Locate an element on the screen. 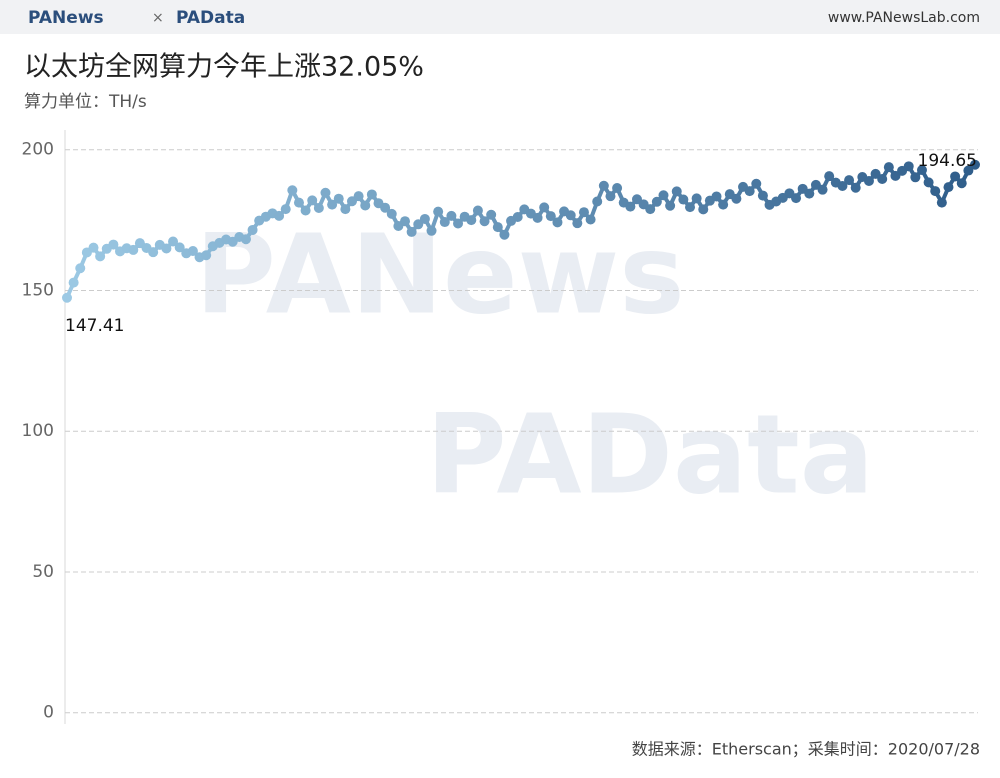 This screenshot has width=1000, height=778. site-url: www.PANewsLab.com is located at coordinates (904, 18).